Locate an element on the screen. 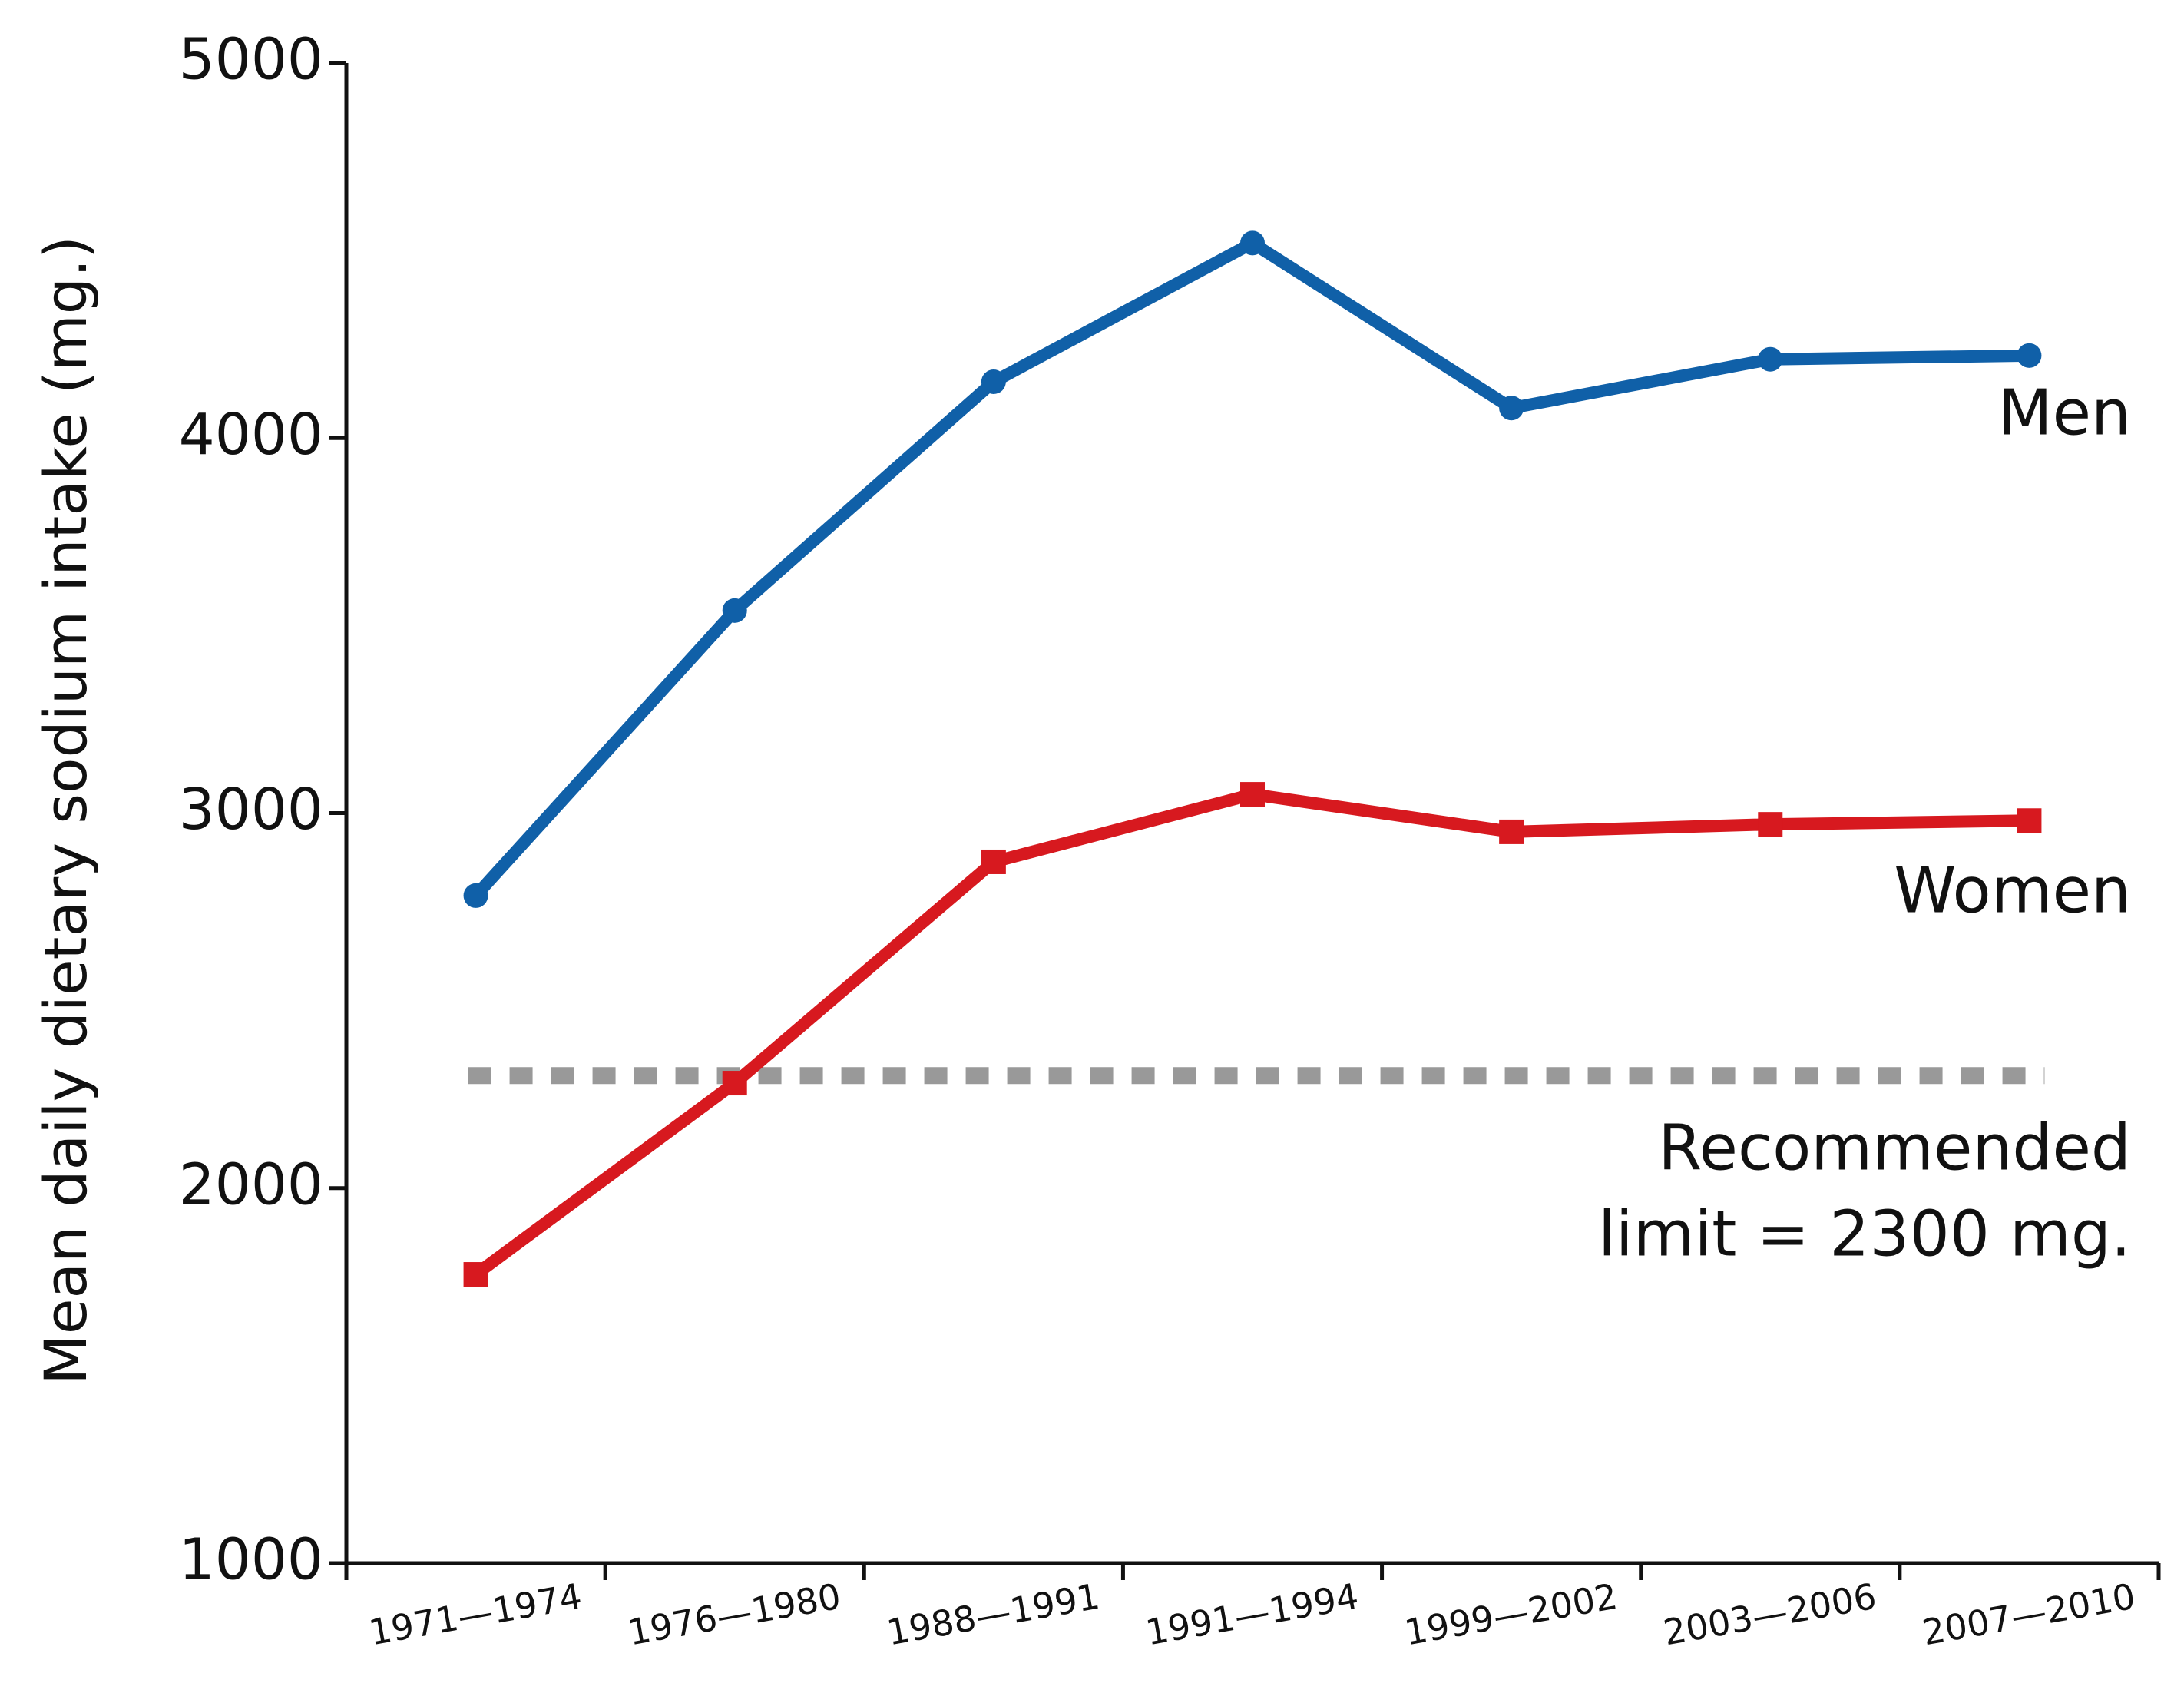  x-tick-label: 1976—1980 is located at coordinates (733, 1614).